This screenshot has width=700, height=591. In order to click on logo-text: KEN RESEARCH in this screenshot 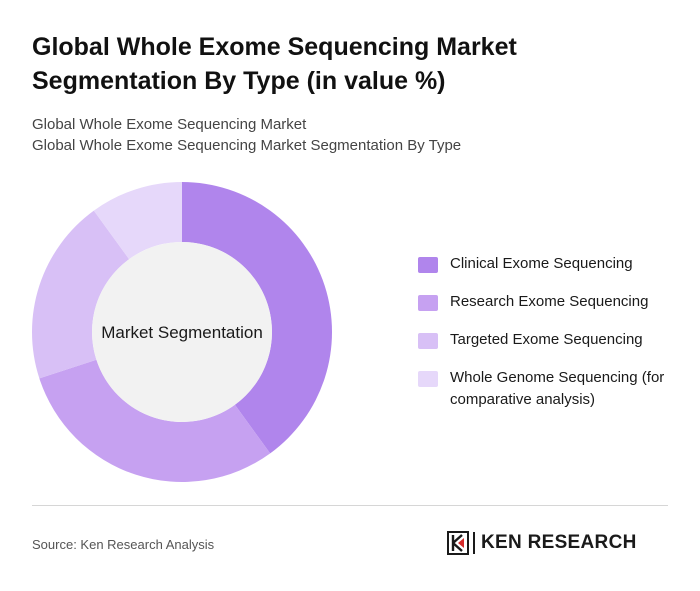, I will do `click(559, 542)`.